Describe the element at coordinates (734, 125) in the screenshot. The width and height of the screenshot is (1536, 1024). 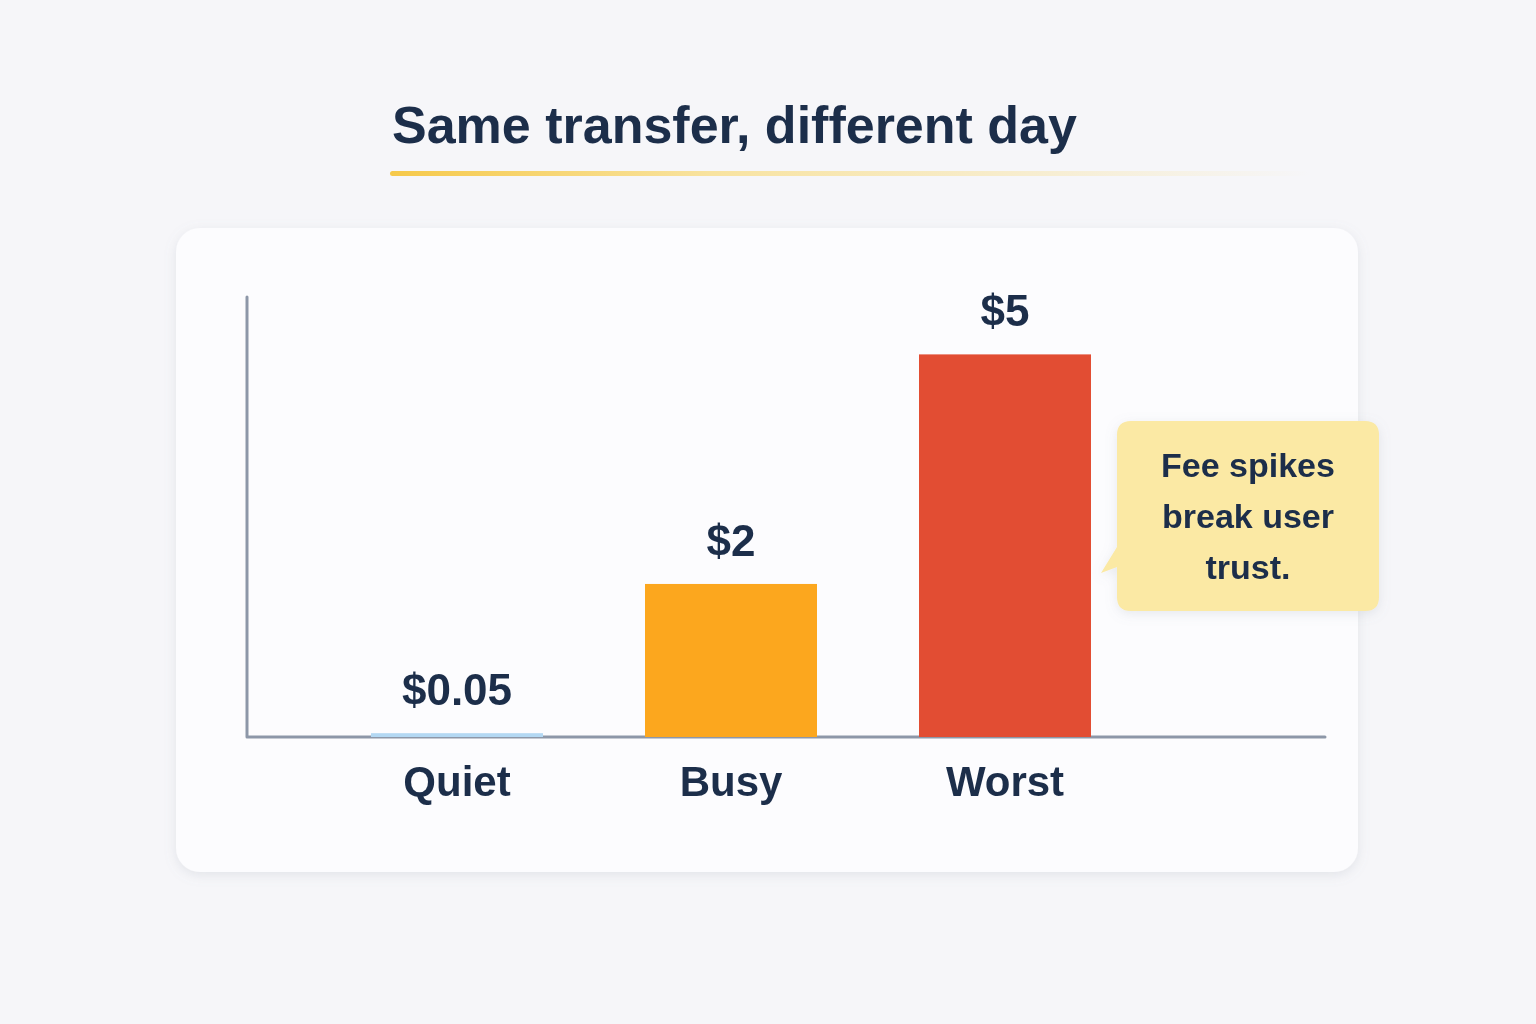
I see `chart-title: Same transfer, different day` at that location.